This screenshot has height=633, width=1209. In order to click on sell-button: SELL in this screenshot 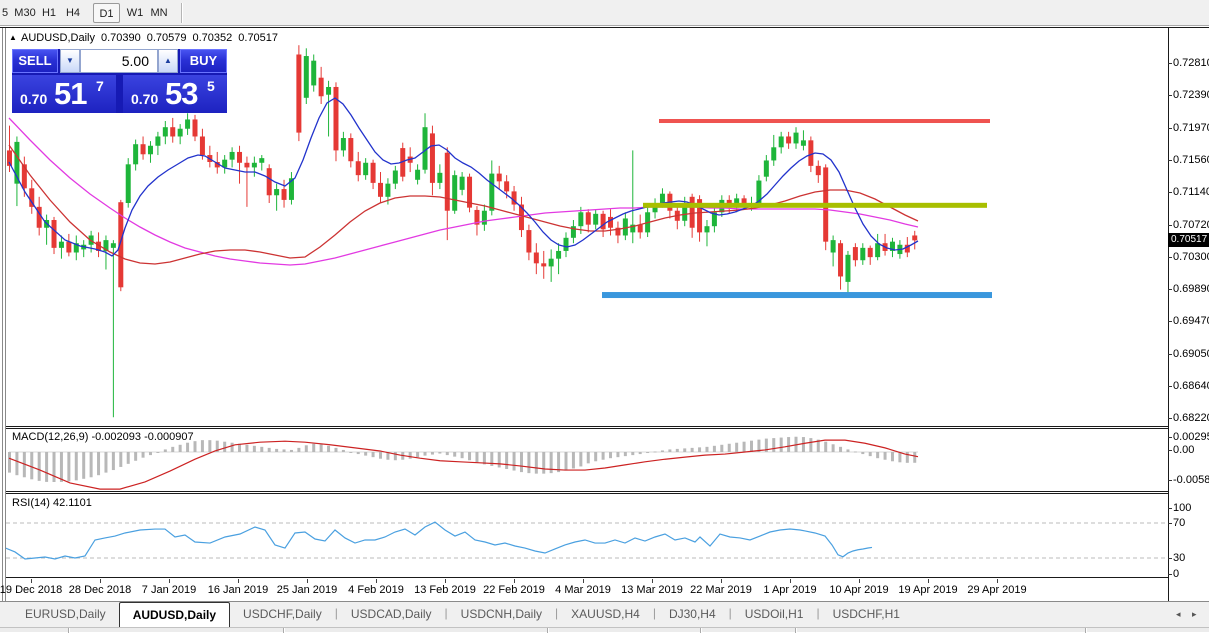, I will do `click(35, 61)`.